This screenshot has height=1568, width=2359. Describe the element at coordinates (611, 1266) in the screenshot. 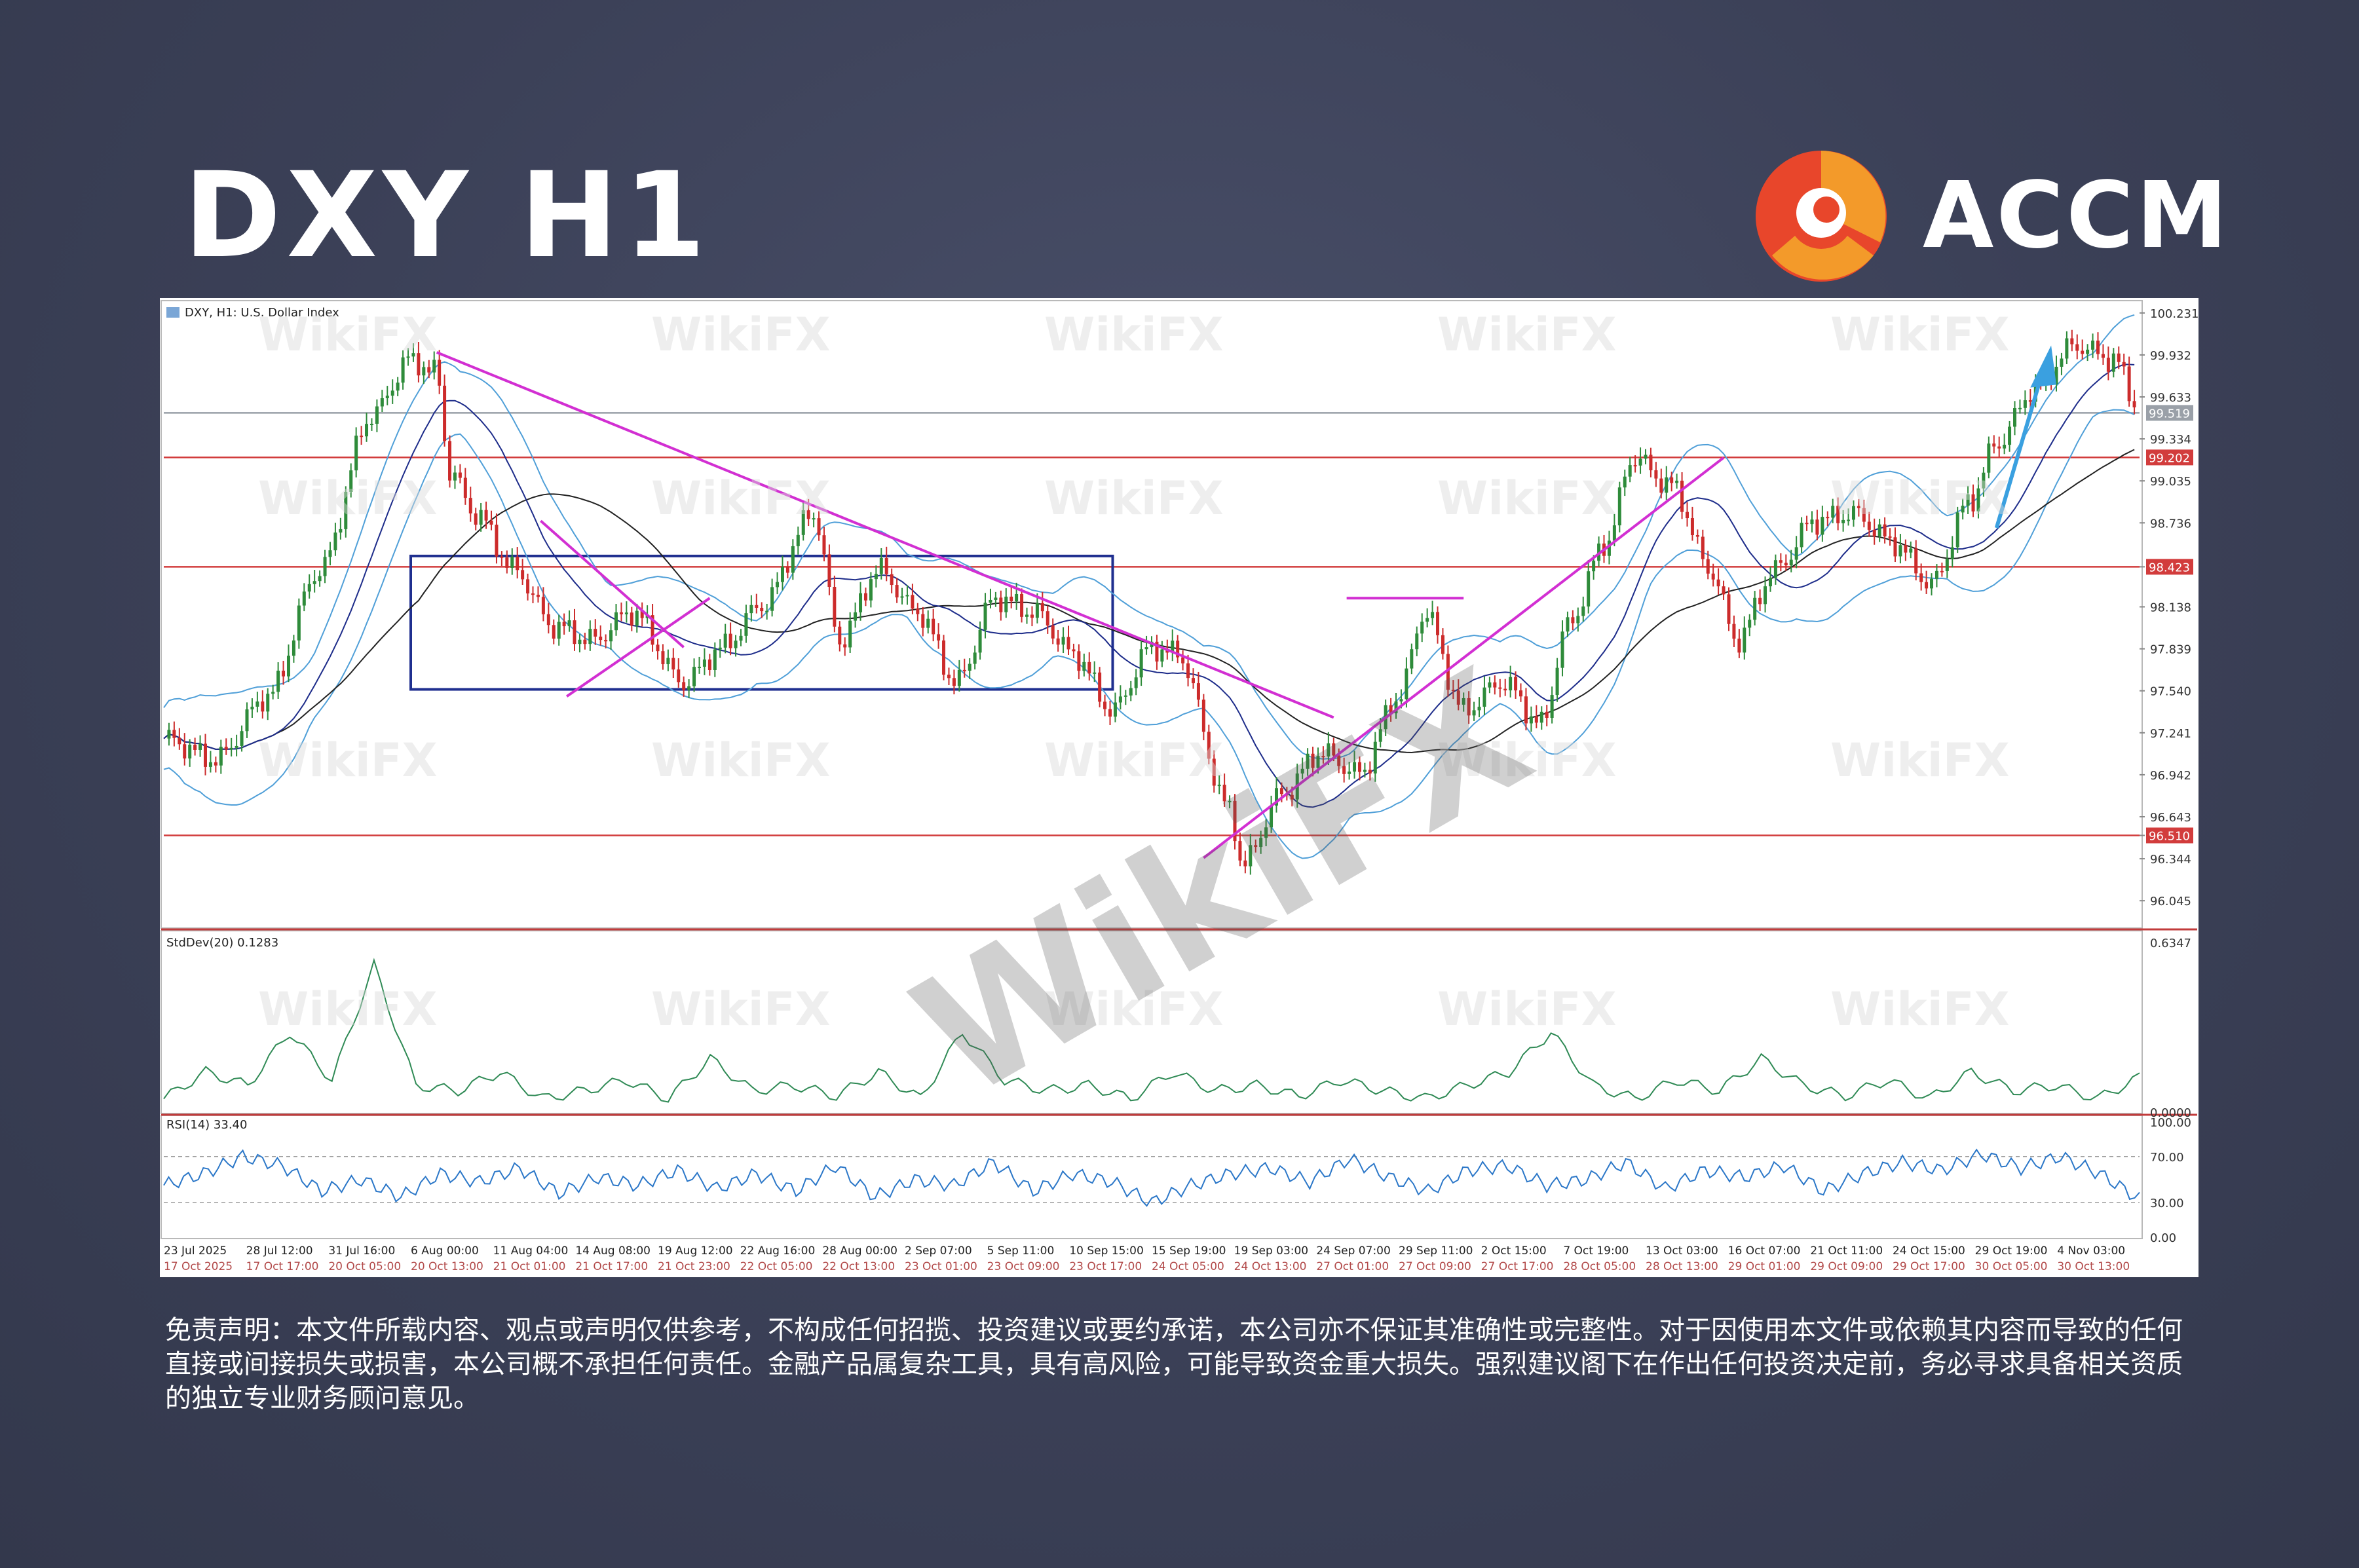

I see `x-tick-label-secondary: 21 Oct 17:00` at that location.